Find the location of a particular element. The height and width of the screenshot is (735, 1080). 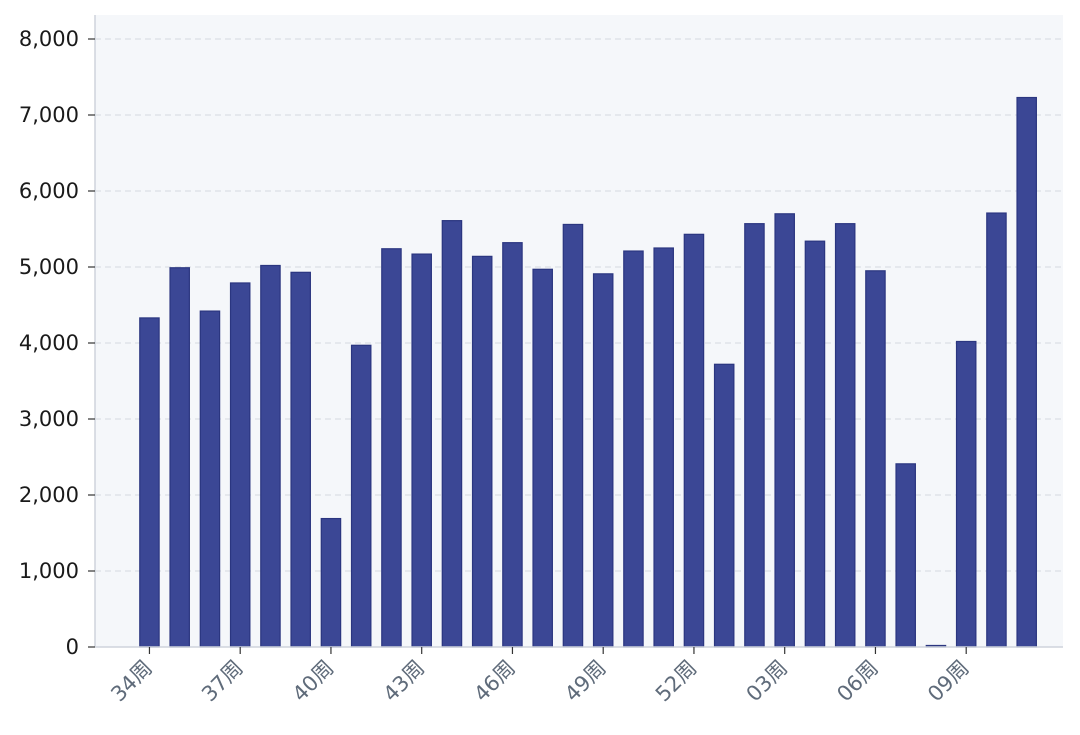

bar-01周 is located at coordinates (724, 505).